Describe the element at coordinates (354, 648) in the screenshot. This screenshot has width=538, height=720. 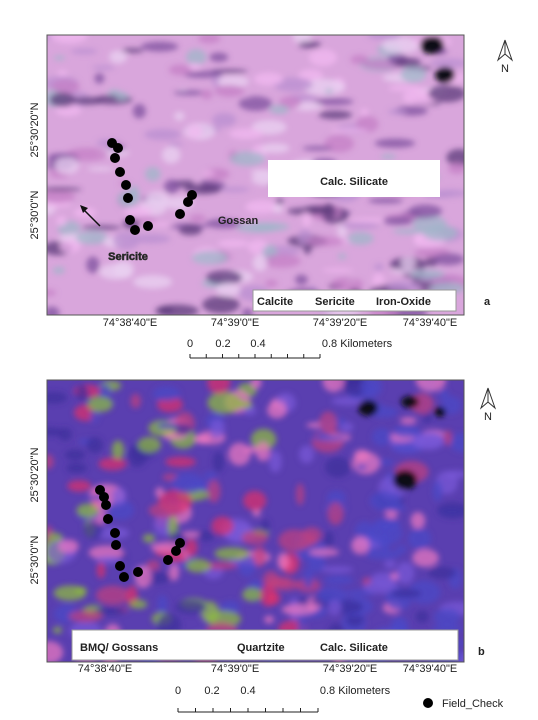
I see `legend-item: Calc. Silicate` at that location.